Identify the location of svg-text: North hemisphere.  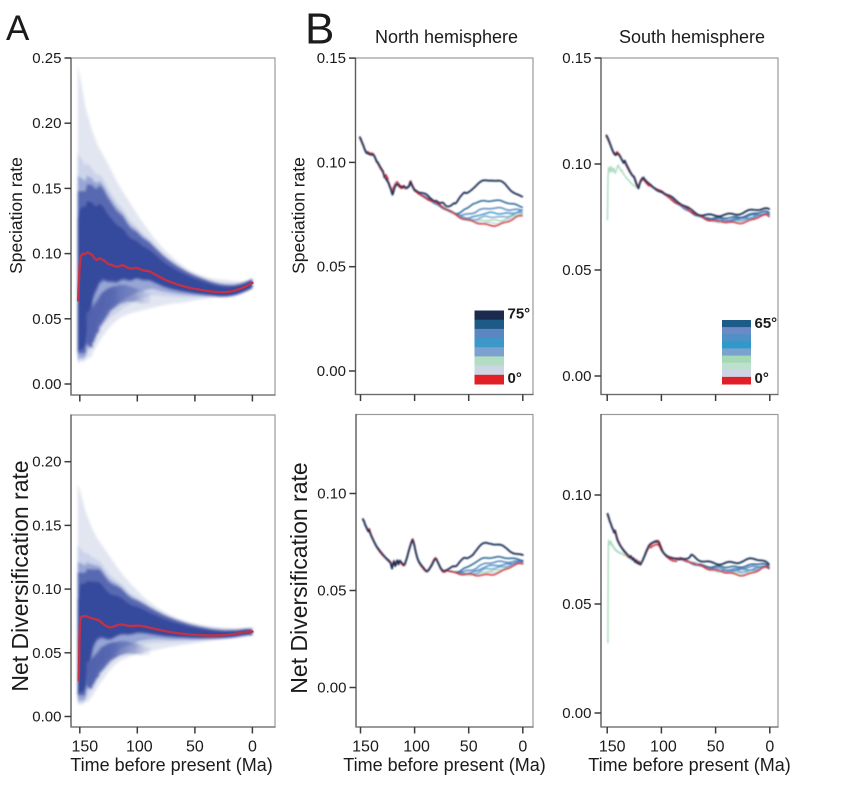
(446, 37).